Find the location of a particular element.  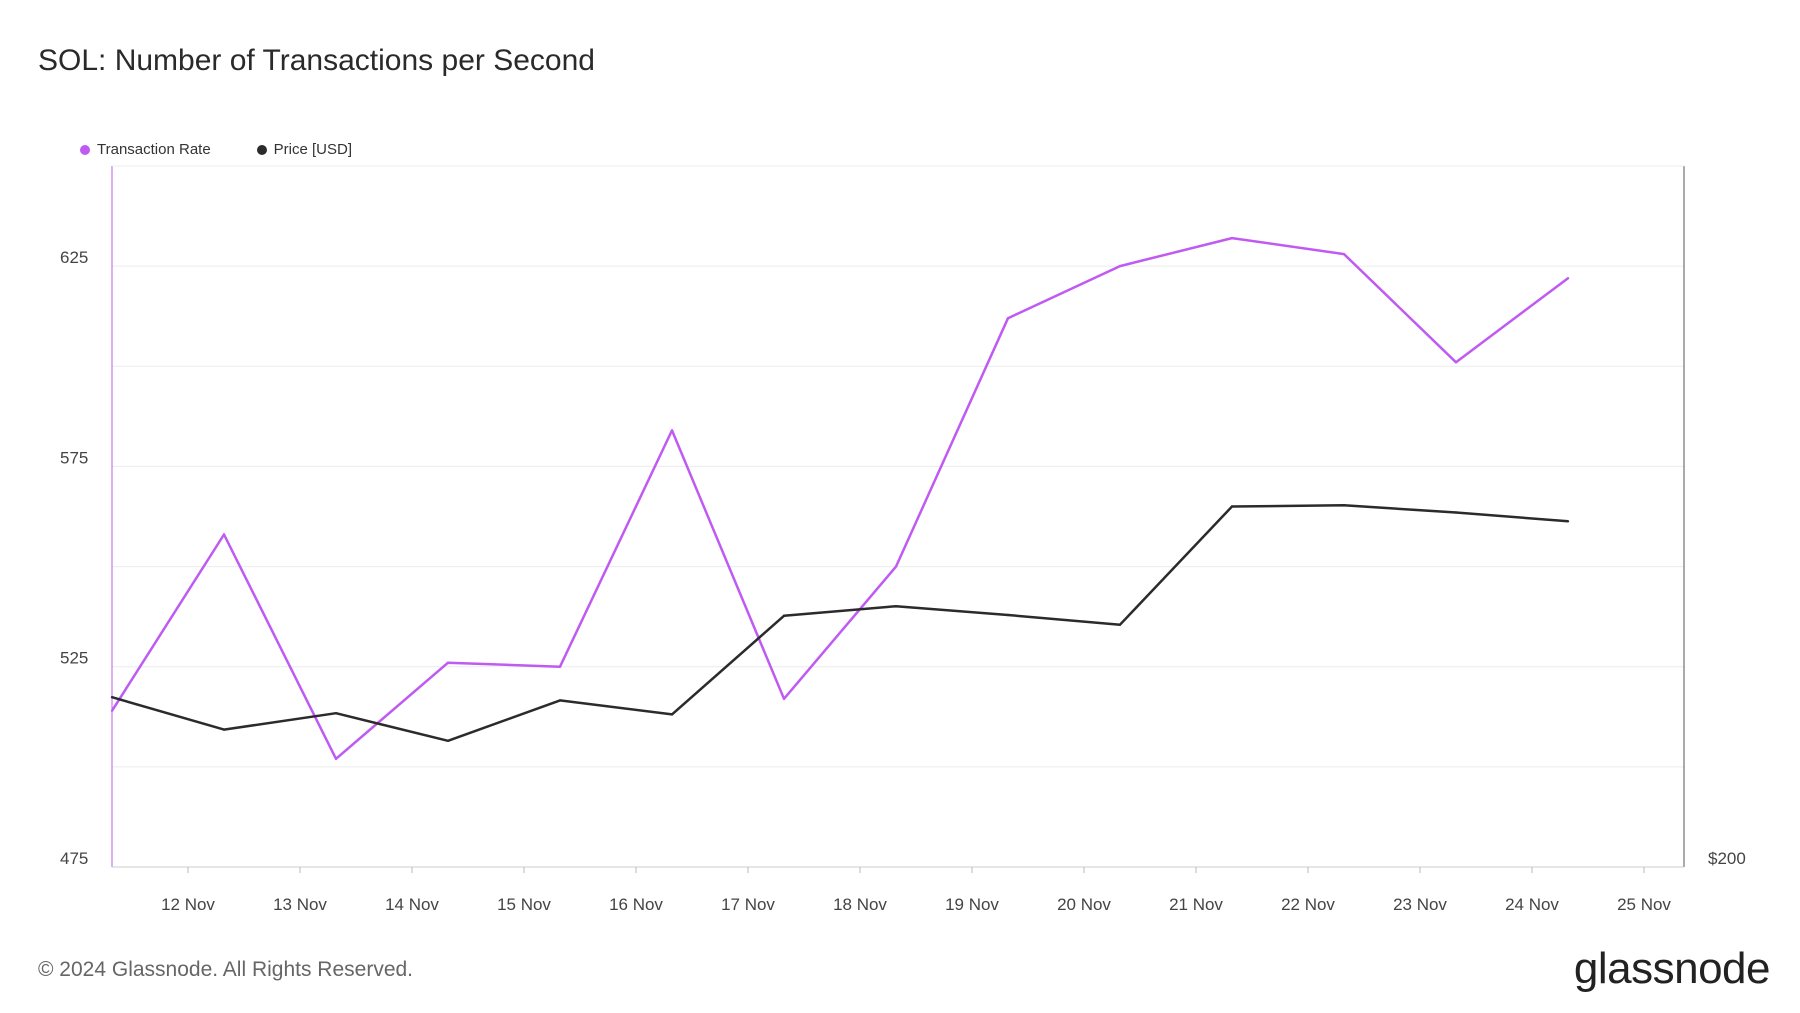

x-tick-label: 16 Nov is located at coordinates (636, 904).